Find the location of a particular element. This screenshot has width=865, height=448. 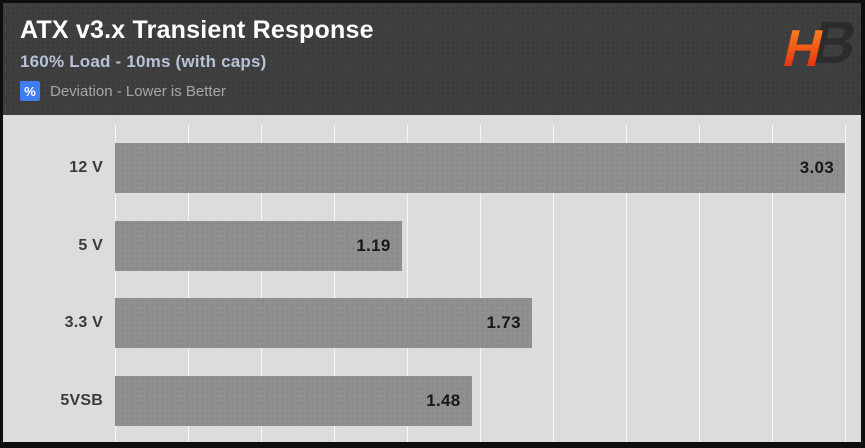

category-label: 5 V is located at coordinates (90, 245).